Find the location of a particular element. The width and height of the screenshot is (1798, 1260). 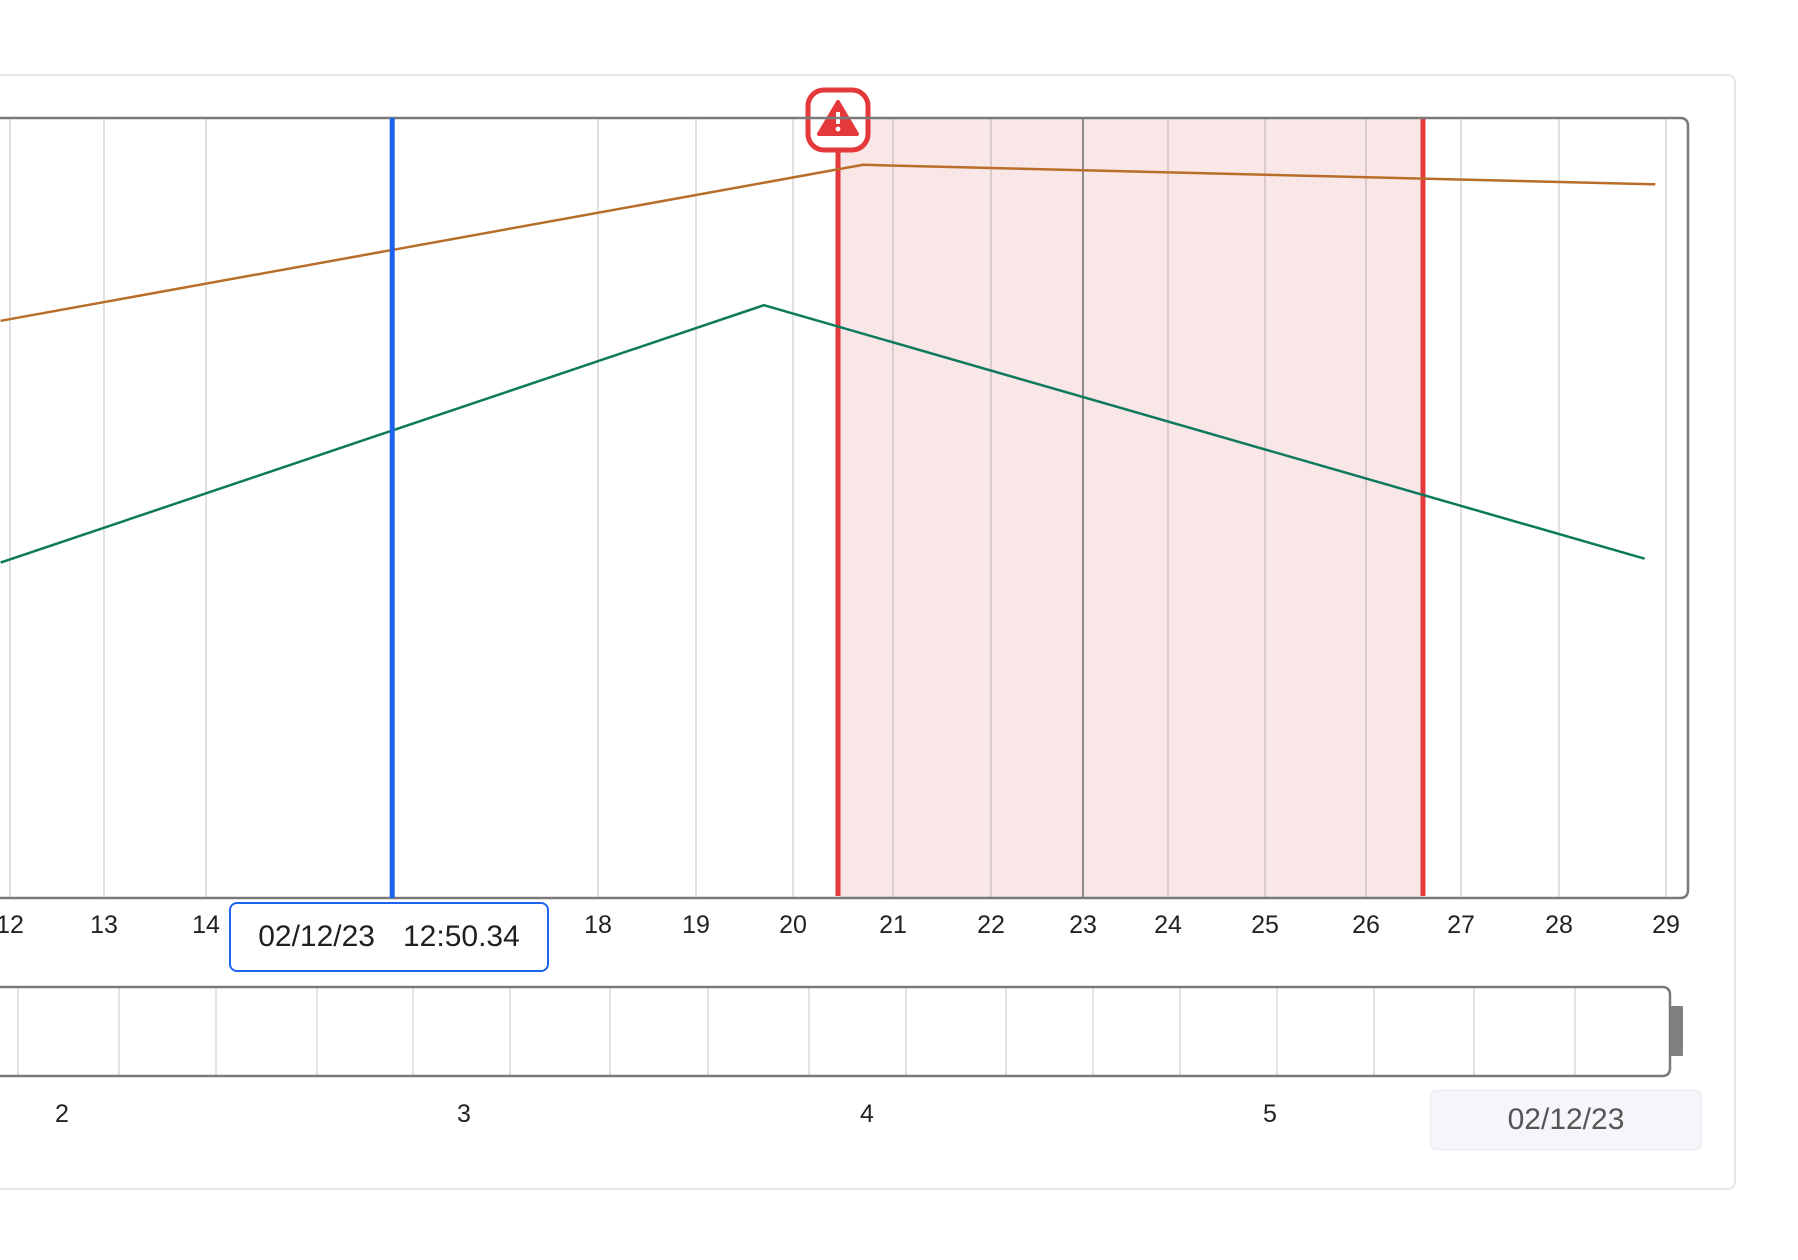

x-tick-label: 22 is located at coordinates (991, 925).